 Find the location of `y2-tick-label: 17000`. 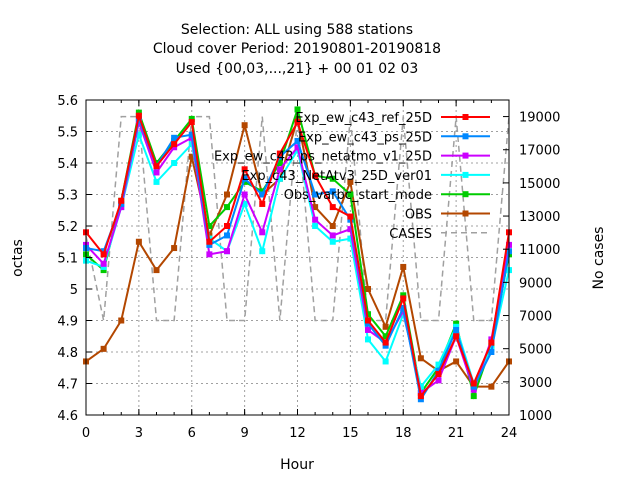

y2-tick-label: 17000 is located at coordinates (539, 151).